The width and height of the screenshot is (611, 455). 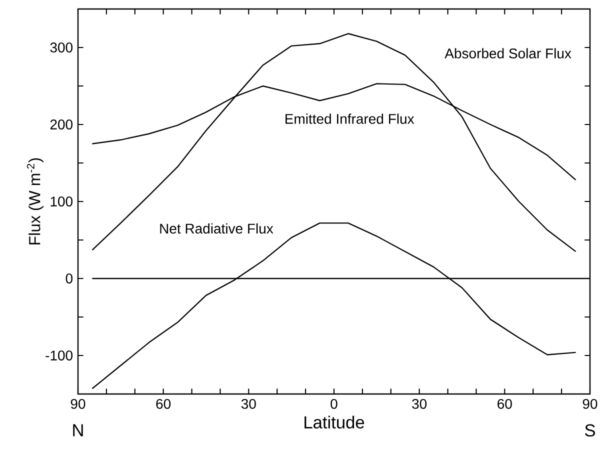 What do you see at coordinates (508, 53) in the screenshot?
I see `legend-label: Absorbed Solar Flux` at bounding box center [508, 53].